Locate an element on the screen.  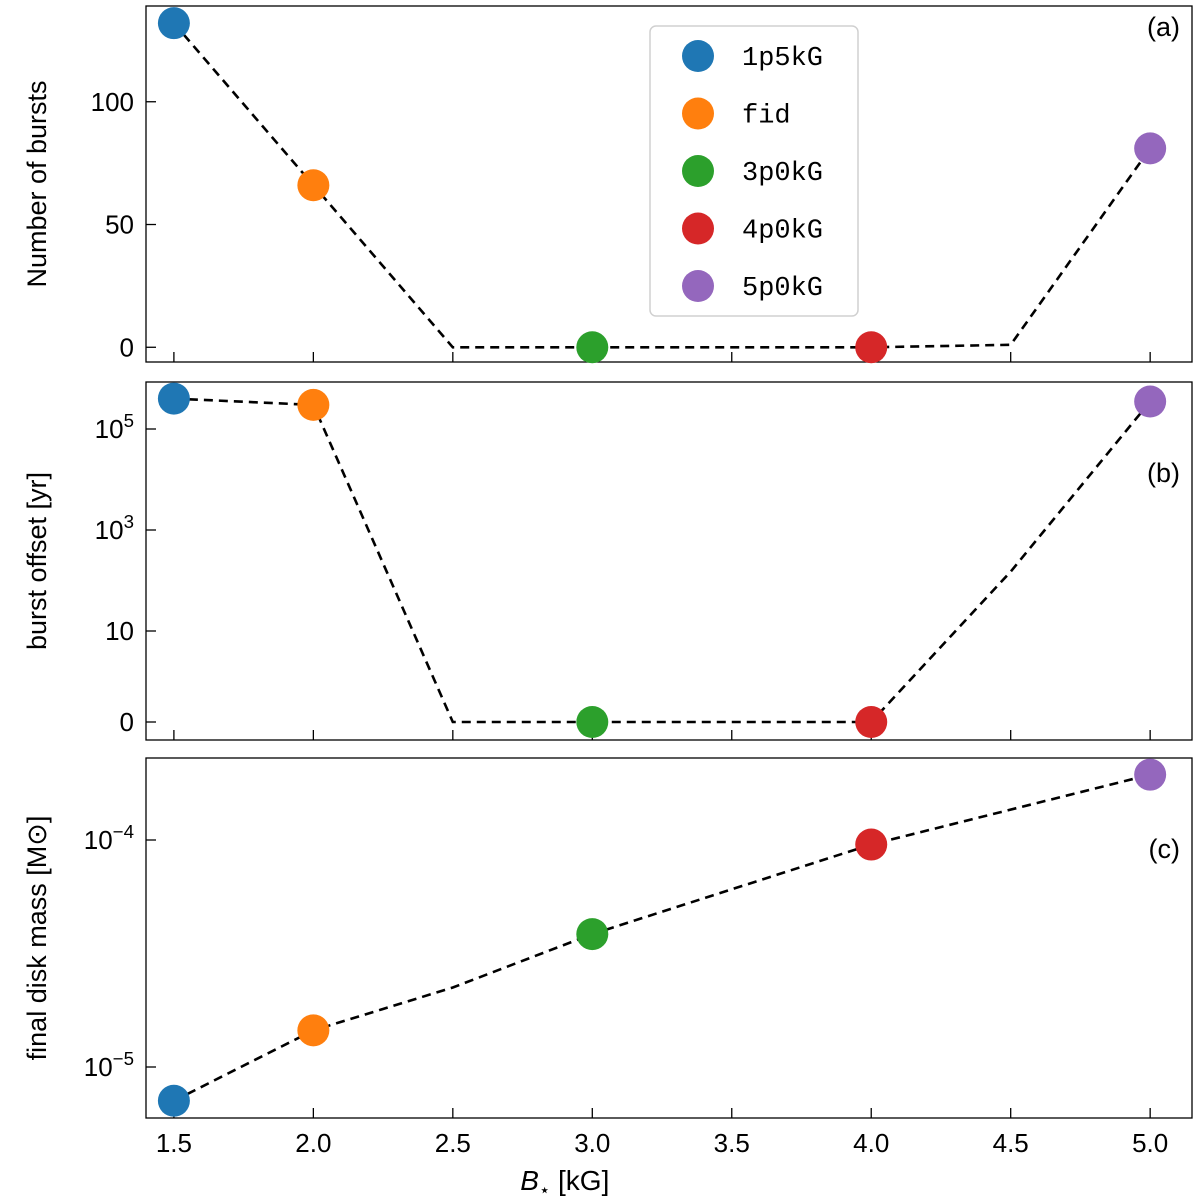
legend-marker-5p0kG is located at coordinates (698, 286).